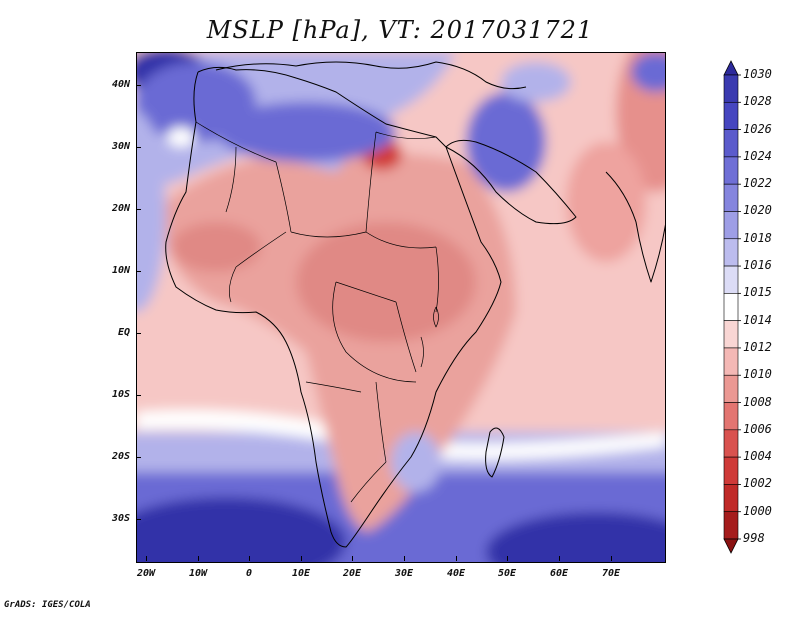 The image size is (800, 618). What do you see at coordinates (757, 237) in the screenshot?
I see `colorbar-level-label: 1018` at bounding box center [757, 237].